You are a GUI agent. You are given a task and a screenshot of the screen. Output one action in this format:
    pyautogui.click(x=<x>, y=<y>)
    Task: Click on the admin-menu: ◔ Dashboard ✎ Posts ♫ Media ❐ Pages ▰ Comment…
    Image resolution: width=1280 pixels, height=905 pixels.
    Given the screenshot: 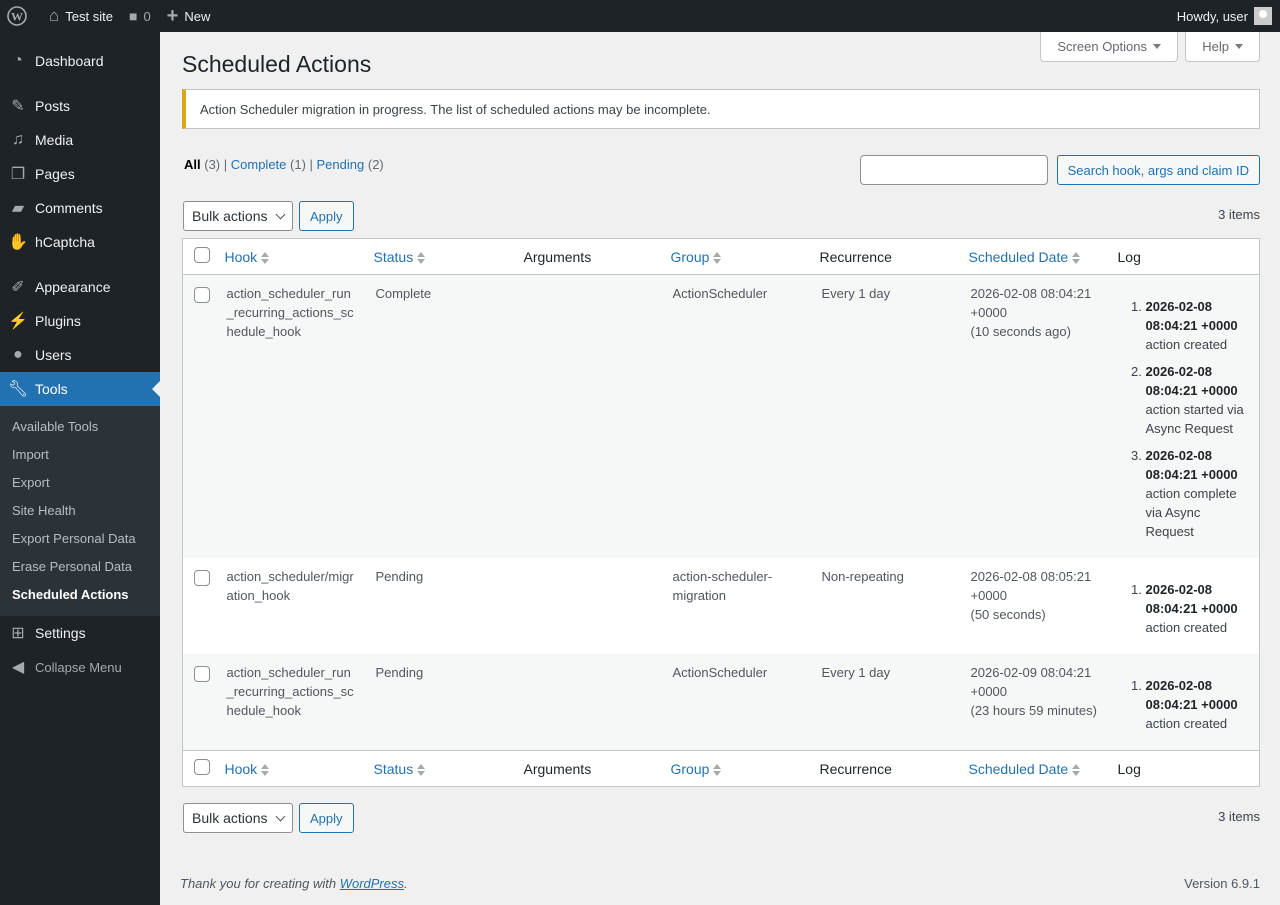 What is the action you would take?
    pyautogui.click(x=80, y=468)
    